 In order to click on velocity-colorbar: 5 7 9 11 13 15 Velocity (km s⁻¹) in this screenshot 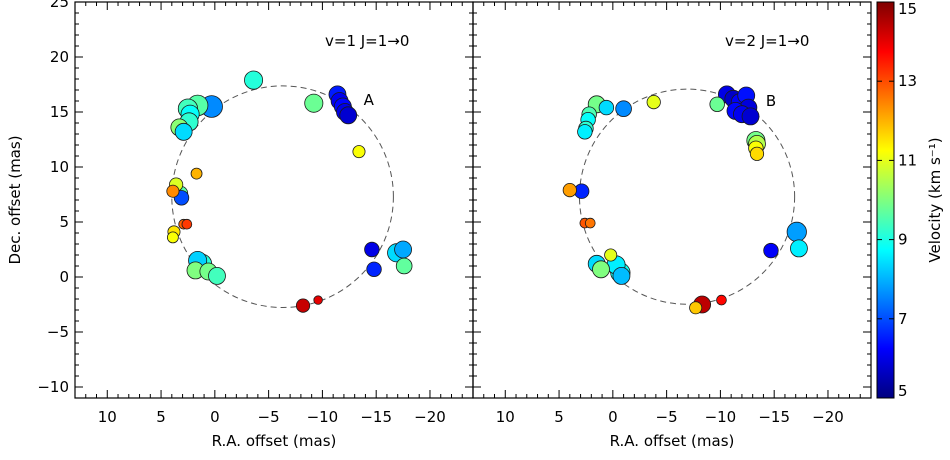, I will do `click(910, 200)`.